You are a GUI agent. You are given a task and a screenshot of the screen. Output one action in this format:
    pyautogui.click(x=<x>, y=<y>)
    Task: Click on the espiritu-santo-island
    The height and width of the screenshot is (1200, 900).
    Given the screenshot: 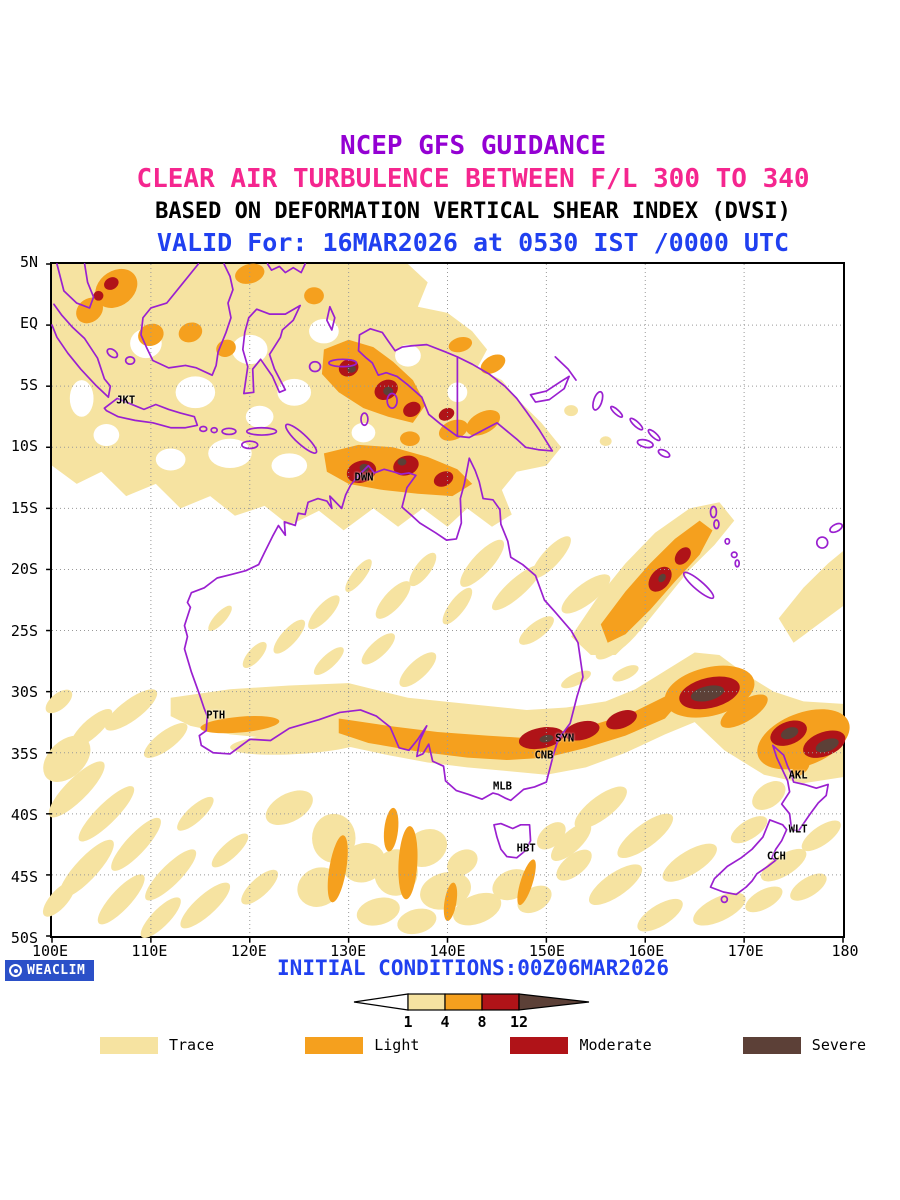 What is the action you would take?
    pyautogui.click(x=714, y=512)
    